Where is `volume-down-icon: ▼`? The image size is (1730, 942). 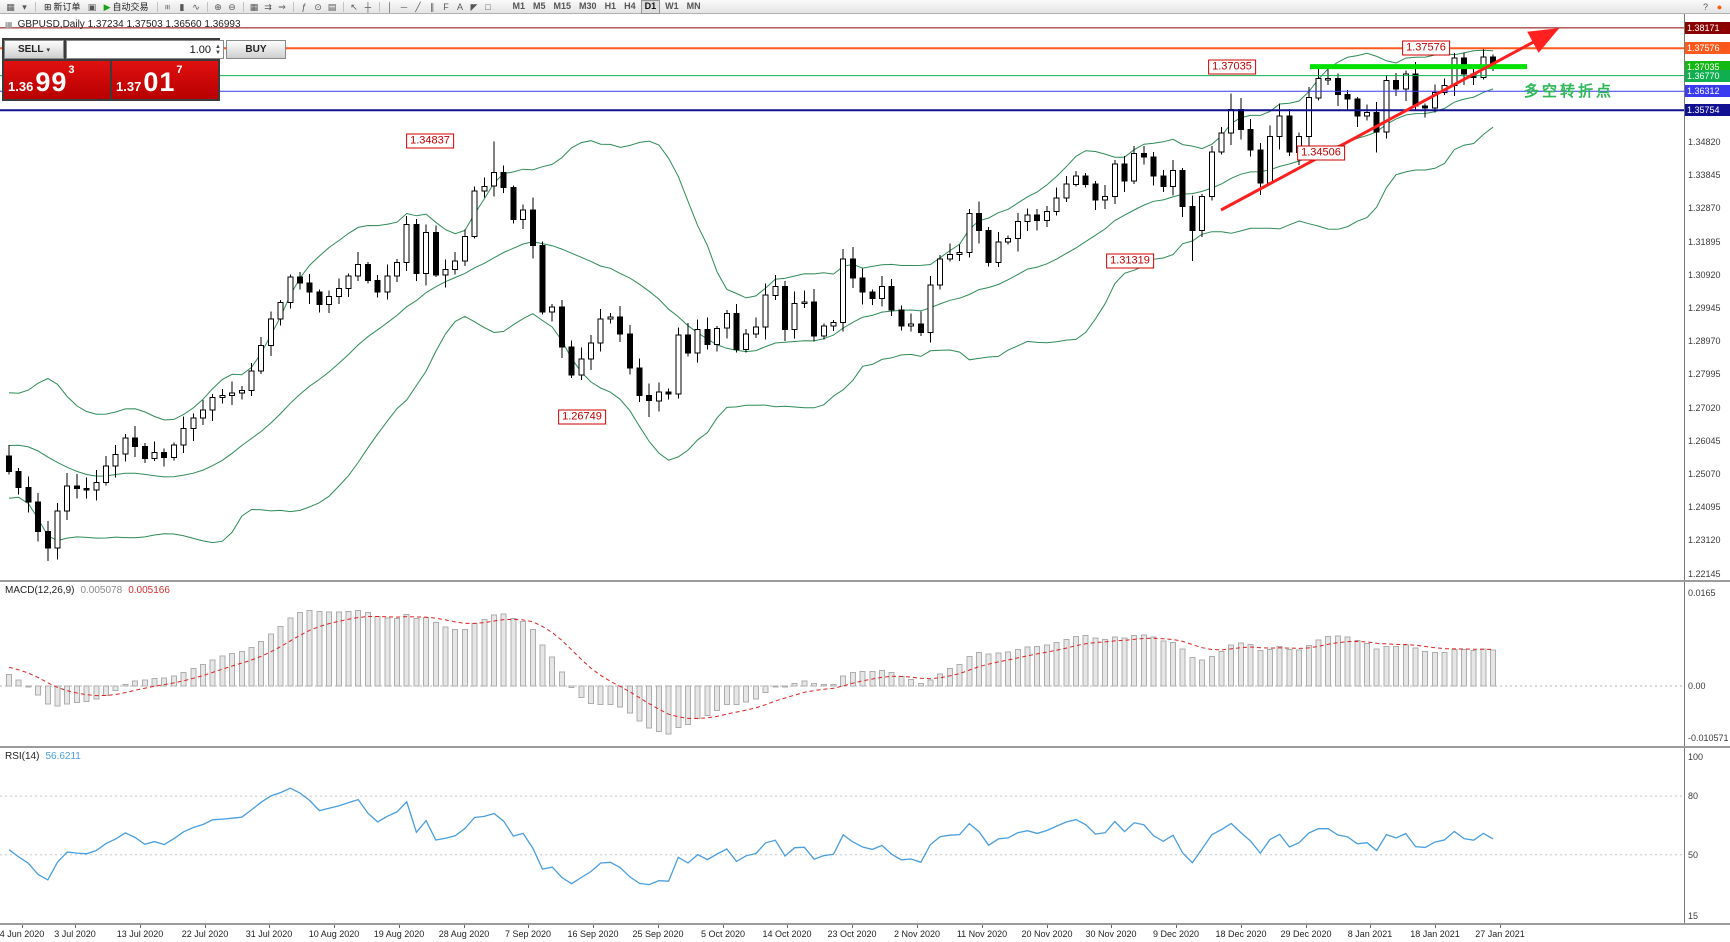 volume-down-icon: ▼ is located at coordinates (218, 52).